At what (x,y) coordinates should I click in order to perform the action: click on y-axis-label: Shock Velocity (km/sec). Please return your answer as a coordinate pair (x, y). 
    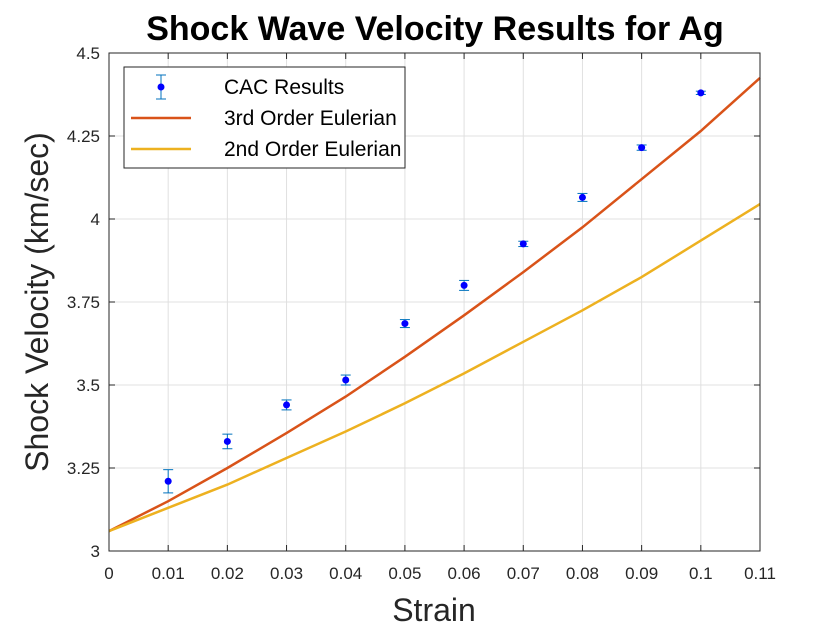
    Looking at the image, I should click on (37, 302).